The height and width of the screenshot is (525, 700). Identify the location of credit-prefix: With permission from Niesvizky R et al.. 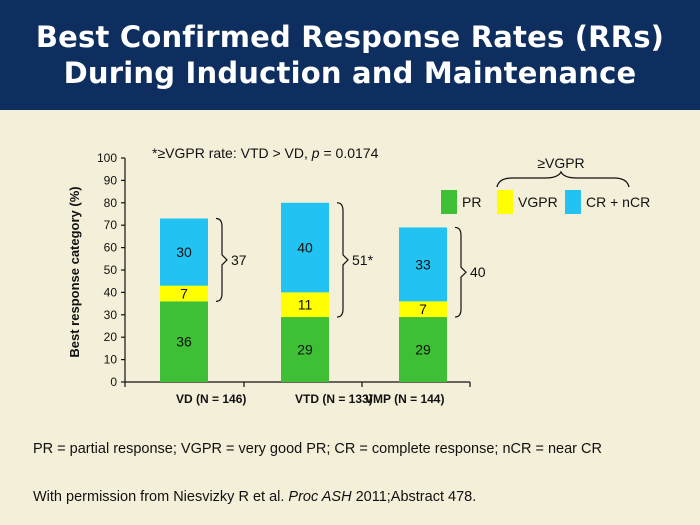
(161, 497).